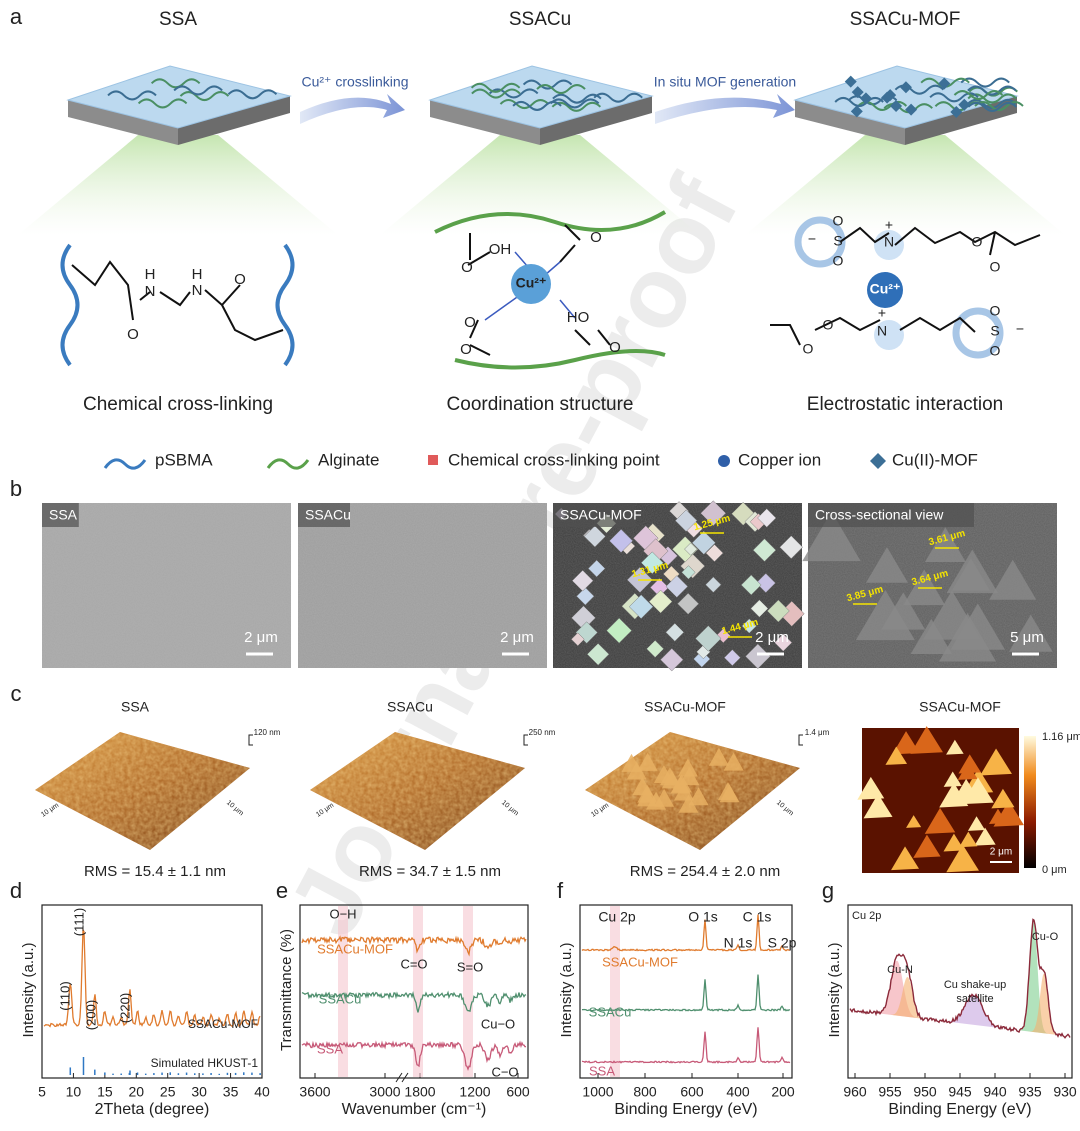 The height and width of the screenshot is (1131, 1080). What do you see at coordinates (64, 995) in the screenshot?
I see `peak-label: (110)` at bounding box center [64, 995].